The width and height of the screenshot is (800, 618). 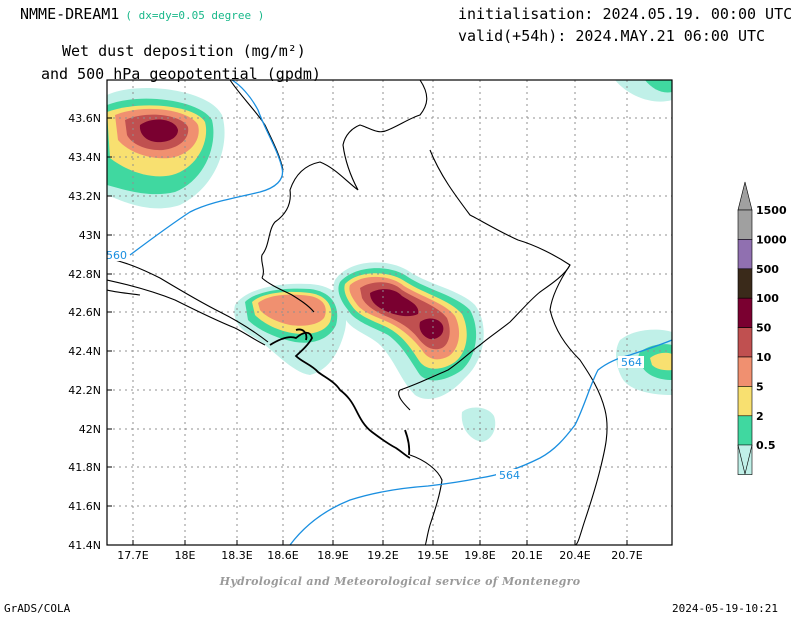 What do you see at coordinates (760, 416) in the screenshot?
I see `legend-level-label: 2` at bounding box center [760, 416].